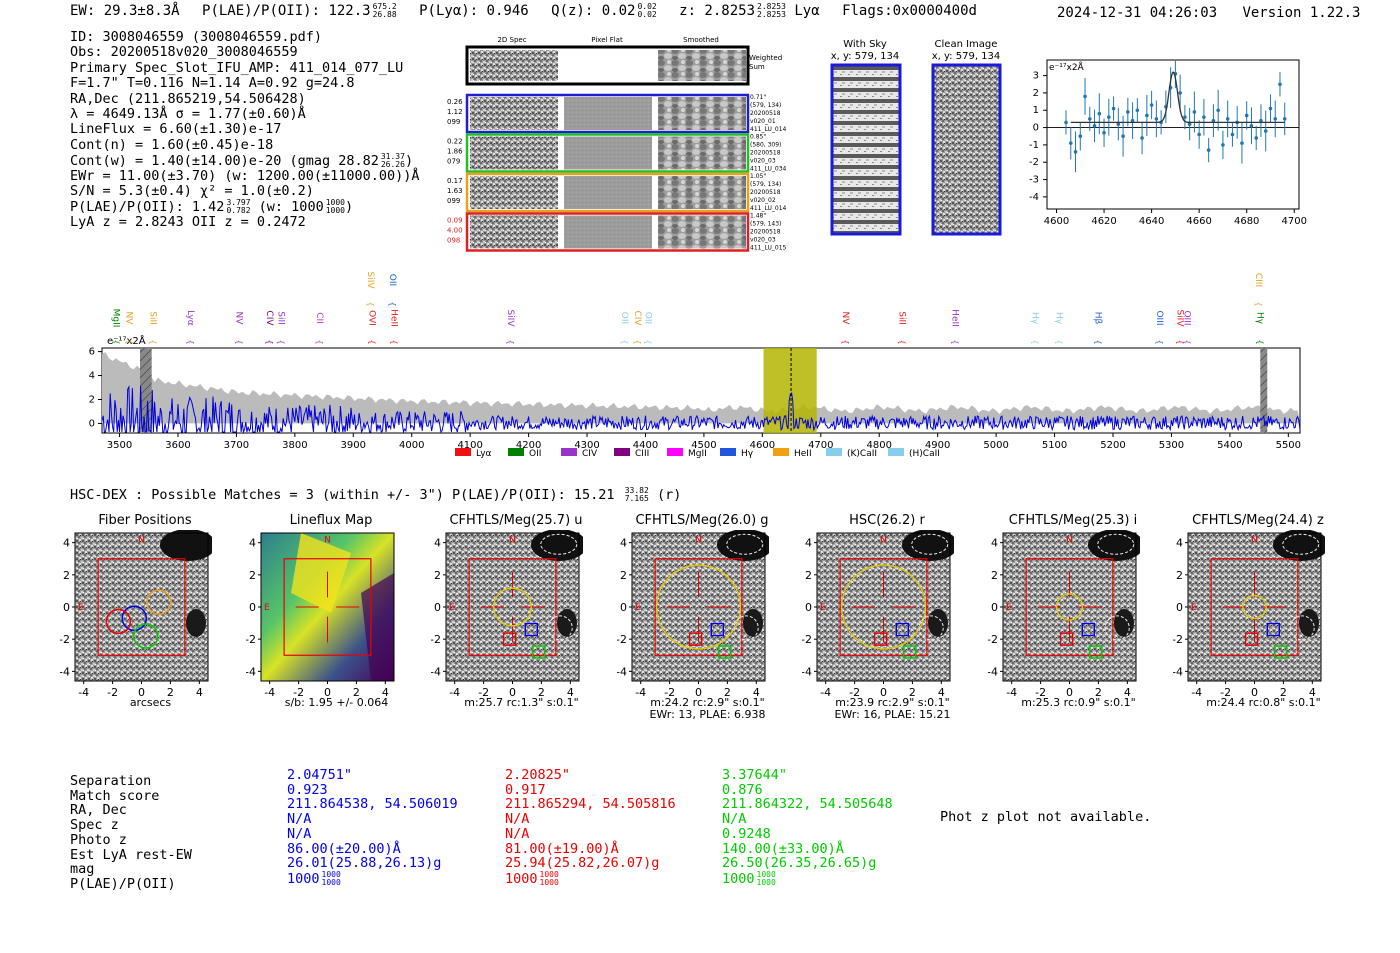  Describe the element at coordinates (455, 112) in the screenshot. I see `cutout-row-num: 1.12` at that location.